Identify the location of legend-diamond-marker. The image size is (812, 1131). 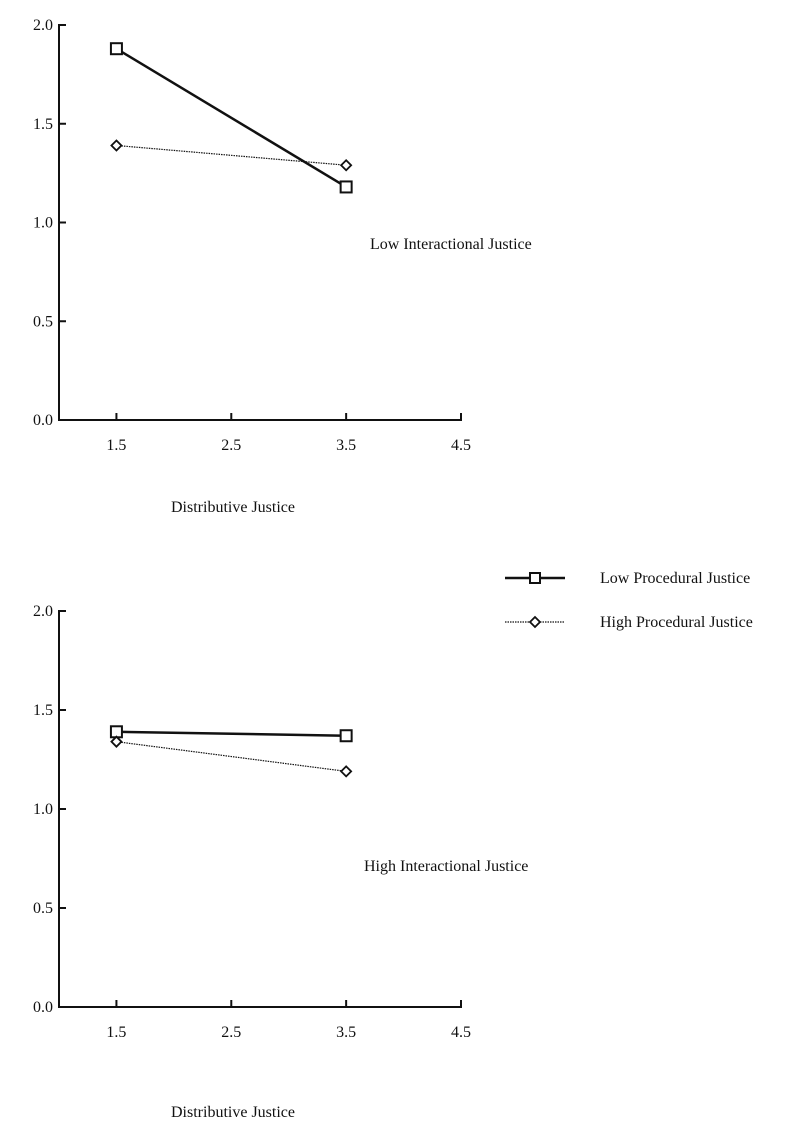
(535, 622).